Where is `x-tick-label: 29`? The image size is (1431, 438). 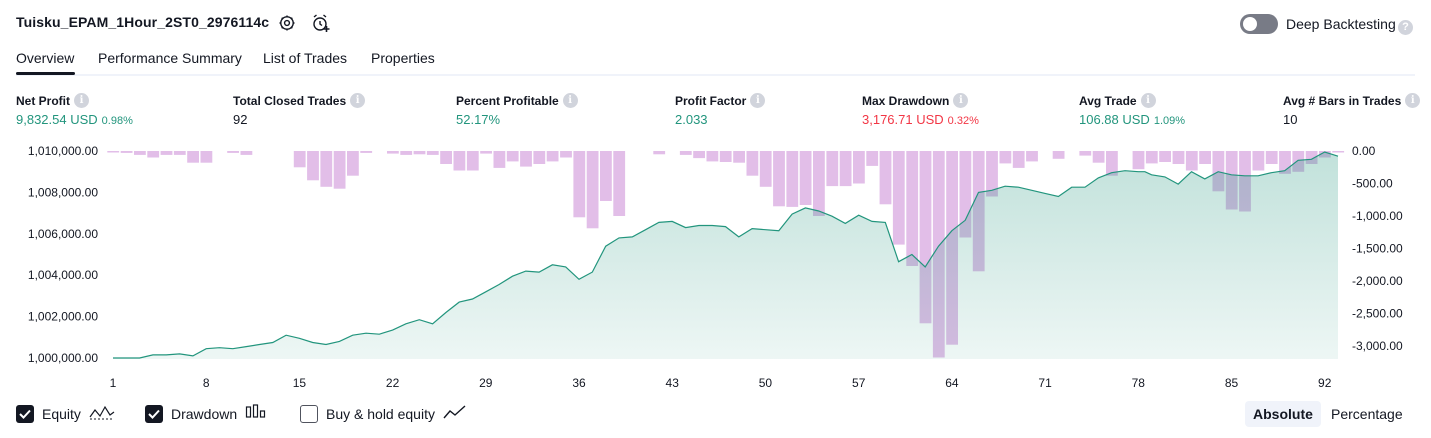
x-tick-label: 29 is located at coordinates (486, 383).